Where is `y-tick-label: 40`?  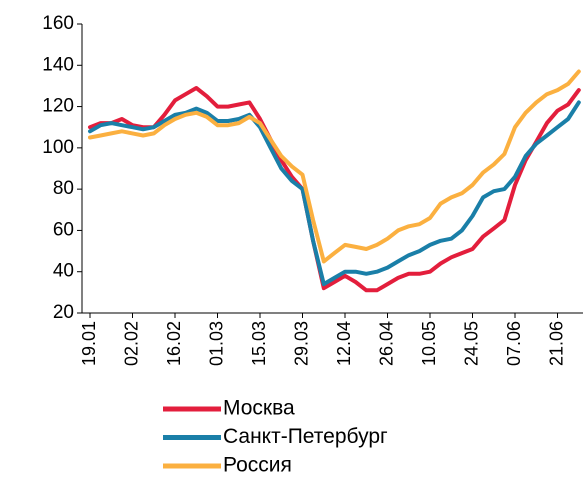
y-tick-label: 40 is located at coordinates (63, 271).